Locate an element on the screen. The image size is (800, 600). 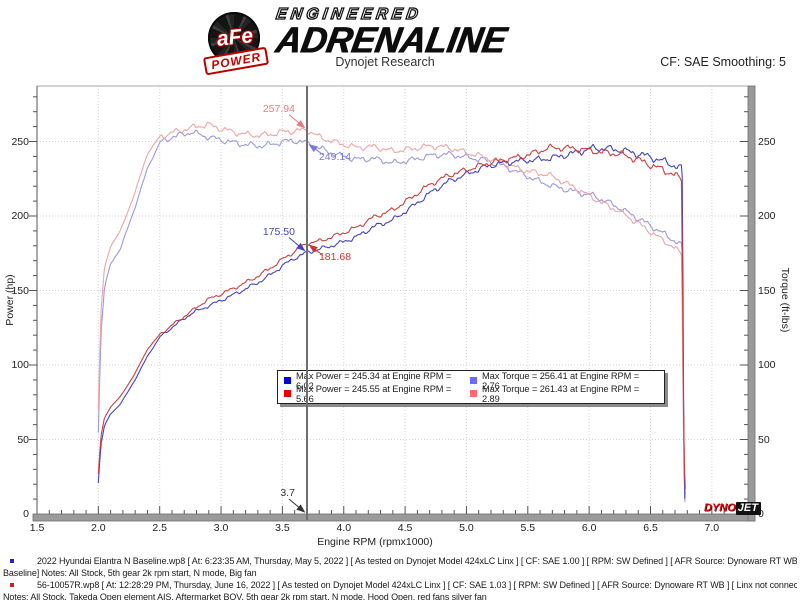
left-tick-label: 0 is located at coordinates (26, 514).